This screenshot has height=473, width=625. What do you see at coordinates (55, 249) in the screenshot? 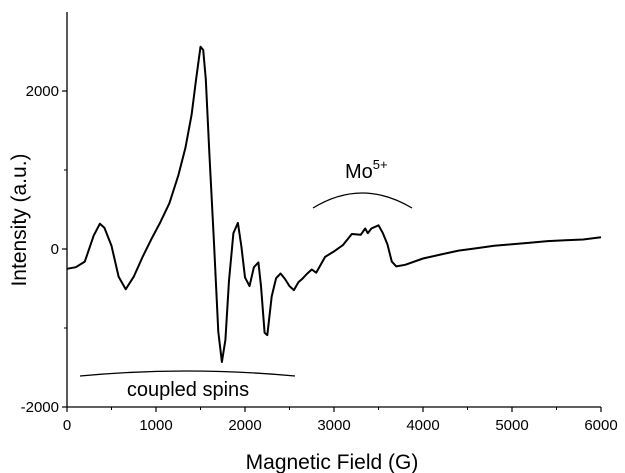
I see `y-tick-label: 0` at bounding box center [55, 249].